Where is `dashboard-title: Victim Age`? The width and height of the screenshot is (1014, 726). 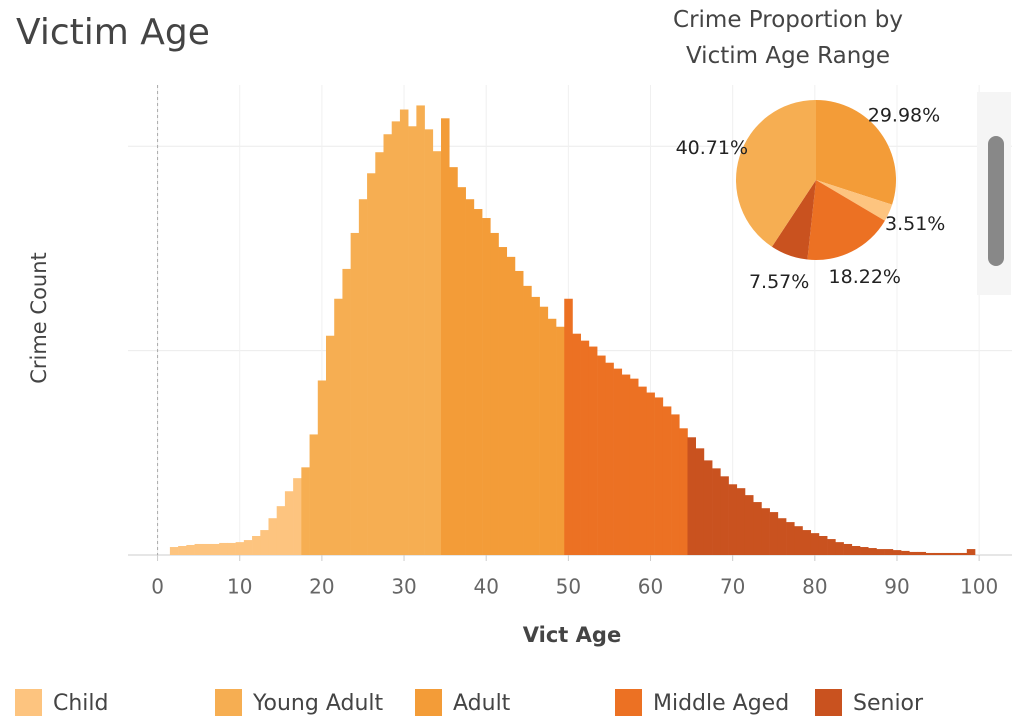
dashboard-title: Victim Age is located at coordinates (113, 32).